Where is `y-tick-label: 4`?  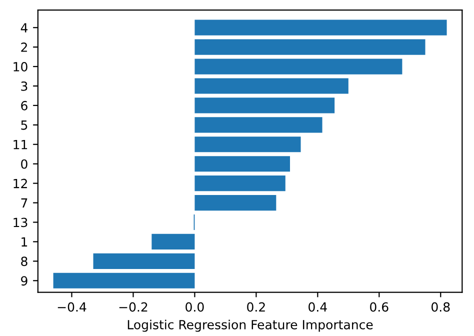
y-tick-label: 4 is located at coordinates (24, 27).